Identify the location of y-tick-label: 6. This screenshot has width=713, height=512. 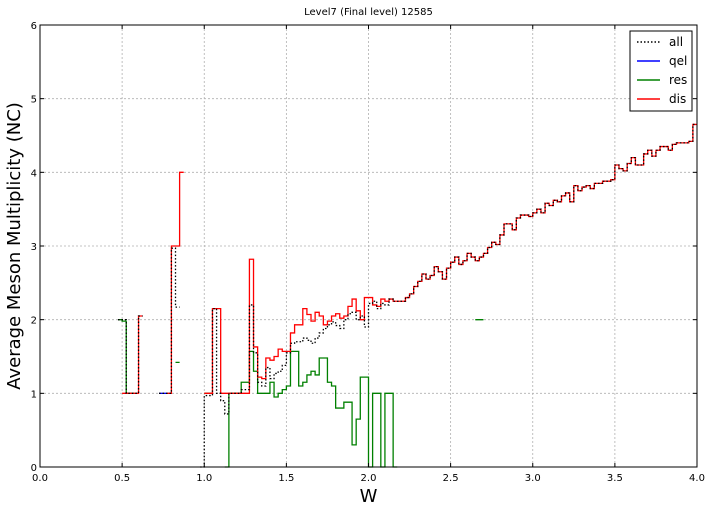
(34, 26).